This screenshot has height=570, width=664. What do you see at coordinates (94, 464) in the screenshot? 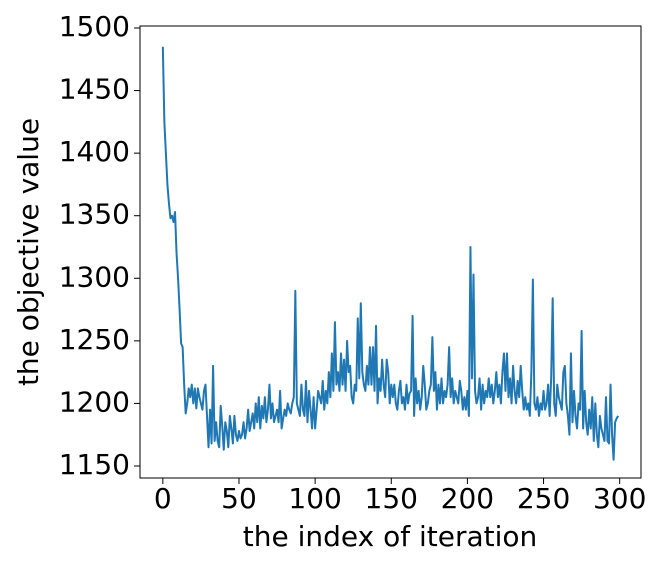
I see `y-tick-label: 1150` at bounding box center [94, 464].